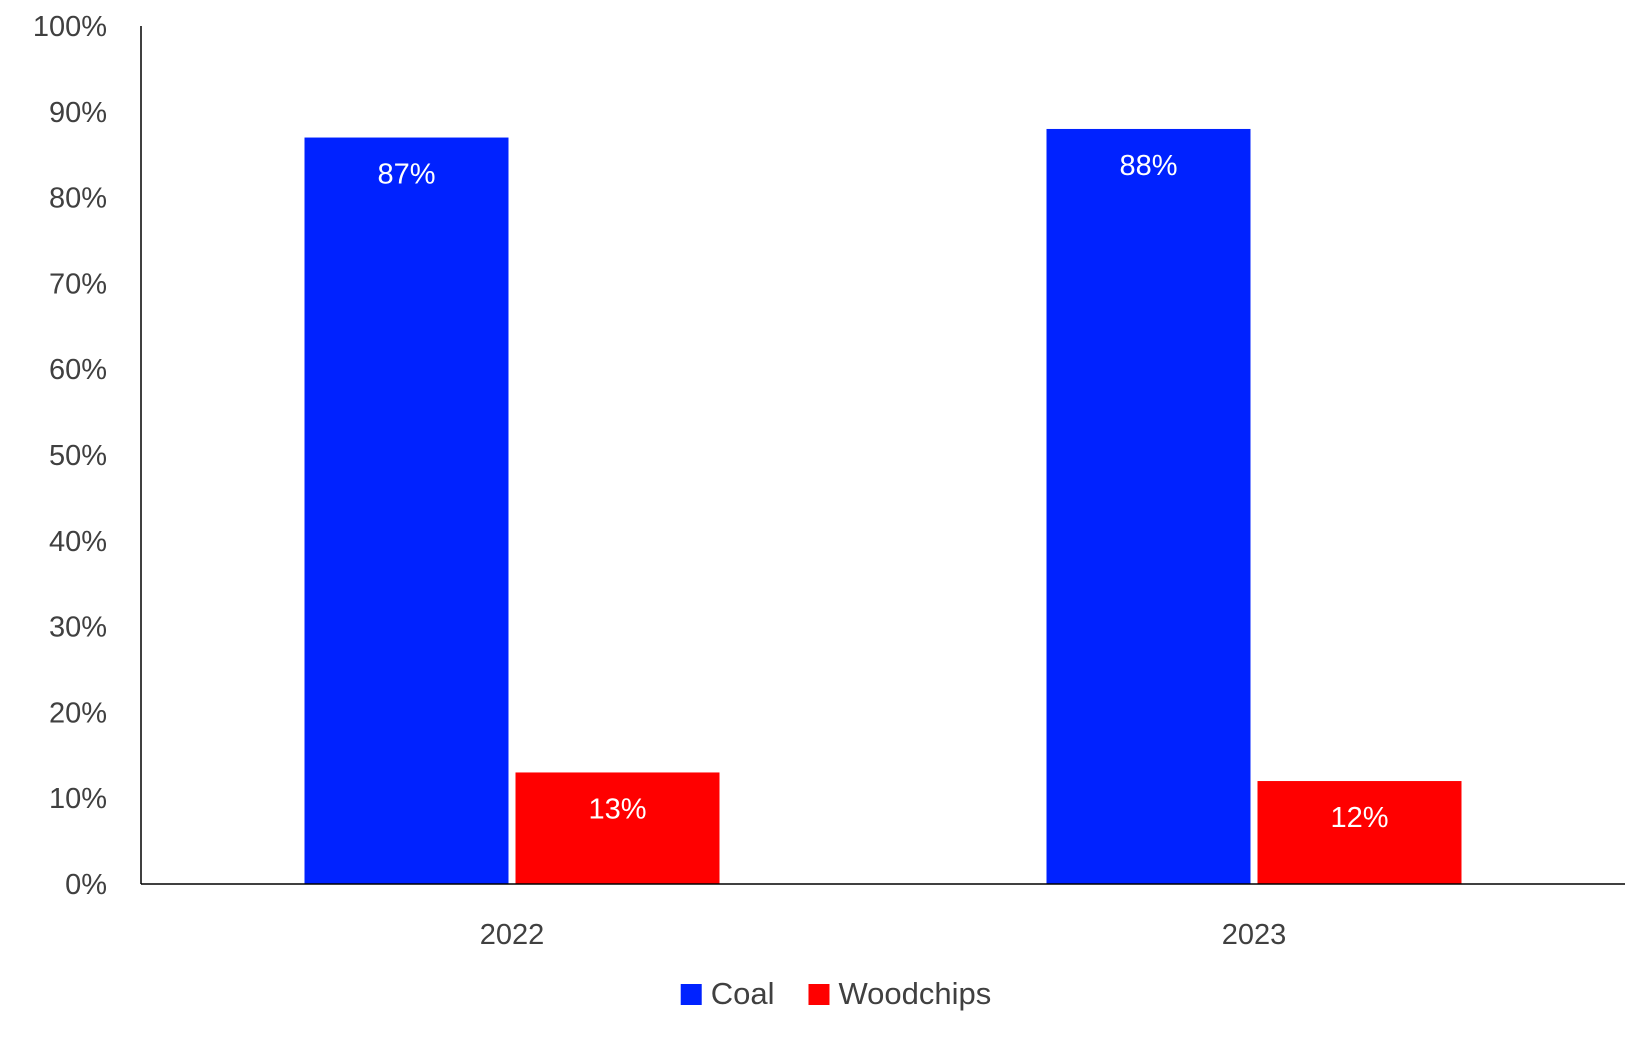 This screenshot has width=1652, height=1038. What do you see at coordinates (512, 935) in the screenshot?
I see `x-tick-label: 2022` at bounding box center [512, 935].